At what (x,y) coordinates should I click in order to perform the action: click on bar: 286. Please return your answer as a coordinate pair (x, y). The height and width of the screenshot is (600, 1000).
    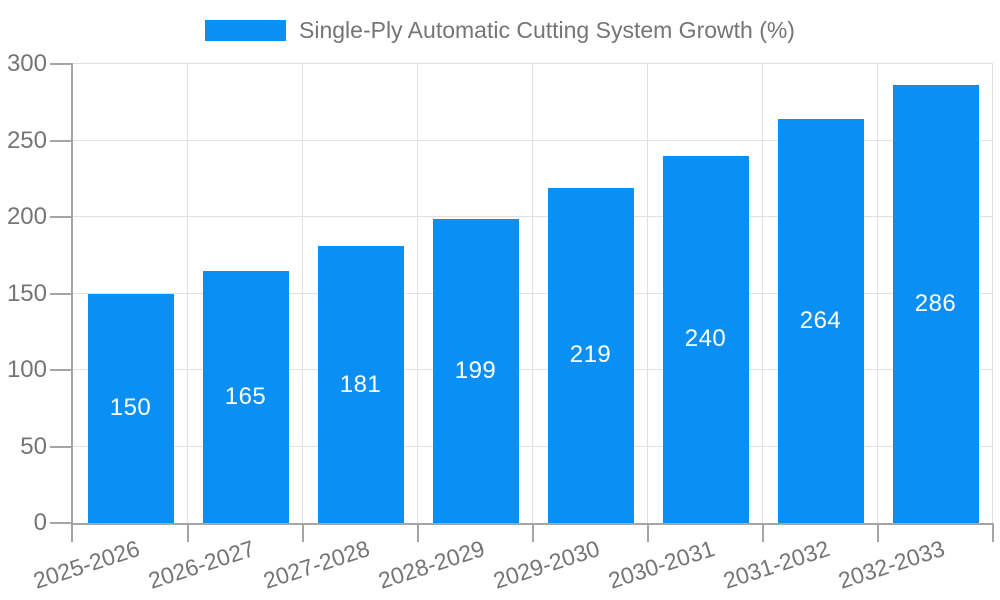
    Looking at the image, I should click on (935, 304).